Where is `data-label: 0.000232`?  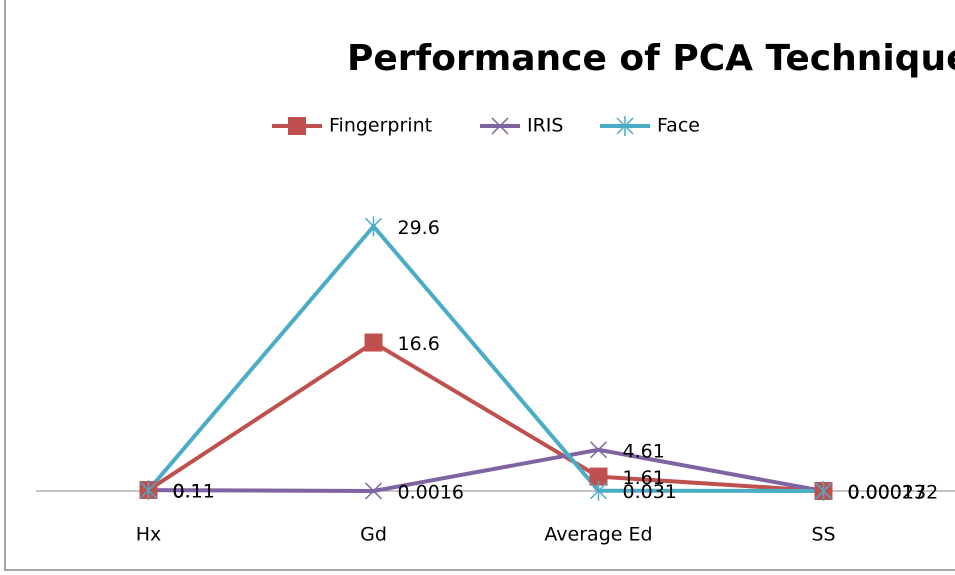
data-label: 0.000232 is located at coordinates (893, 492).